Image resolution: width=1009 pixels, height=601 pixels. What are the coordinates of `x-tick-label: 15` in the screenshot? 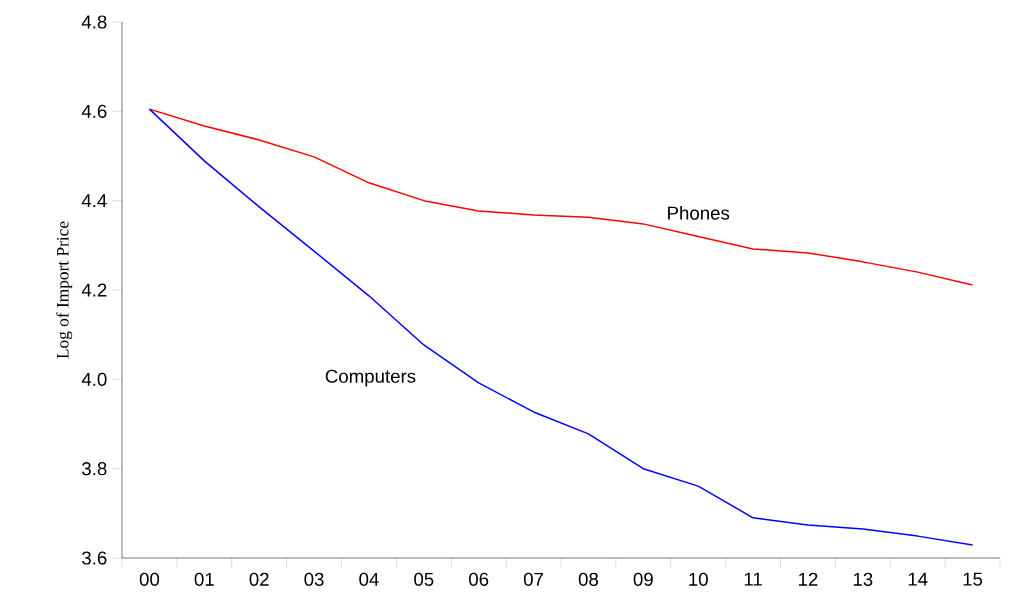 It's located at (973, 579).